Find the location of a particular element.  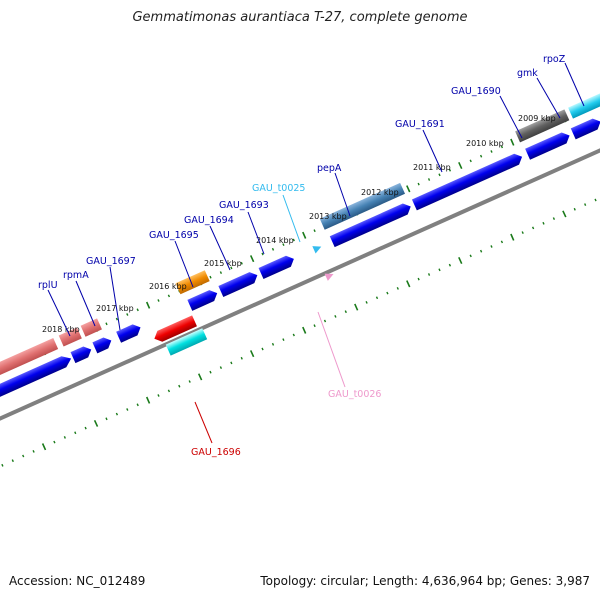

gene-label-rpoZ: rpoZ is located at coordinates (554, 59).